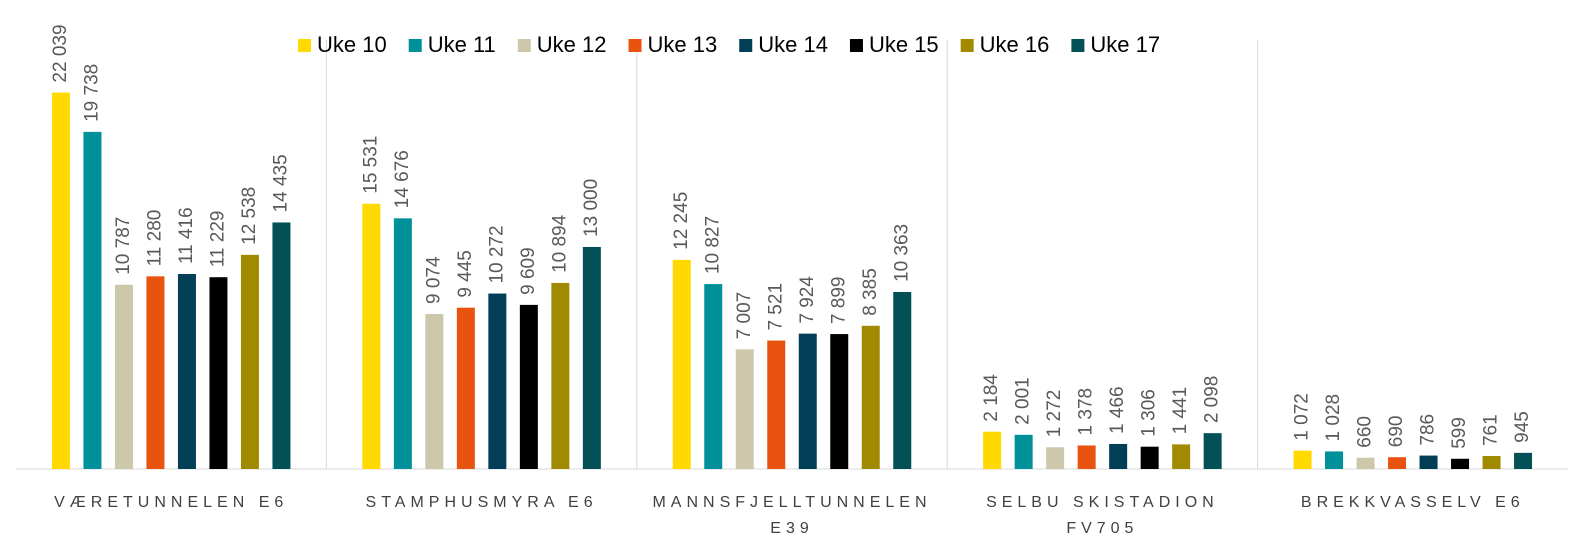  Describe the element at coordinates (91, 93) in the screenshot. I see `data-label: 19 738` at that location.